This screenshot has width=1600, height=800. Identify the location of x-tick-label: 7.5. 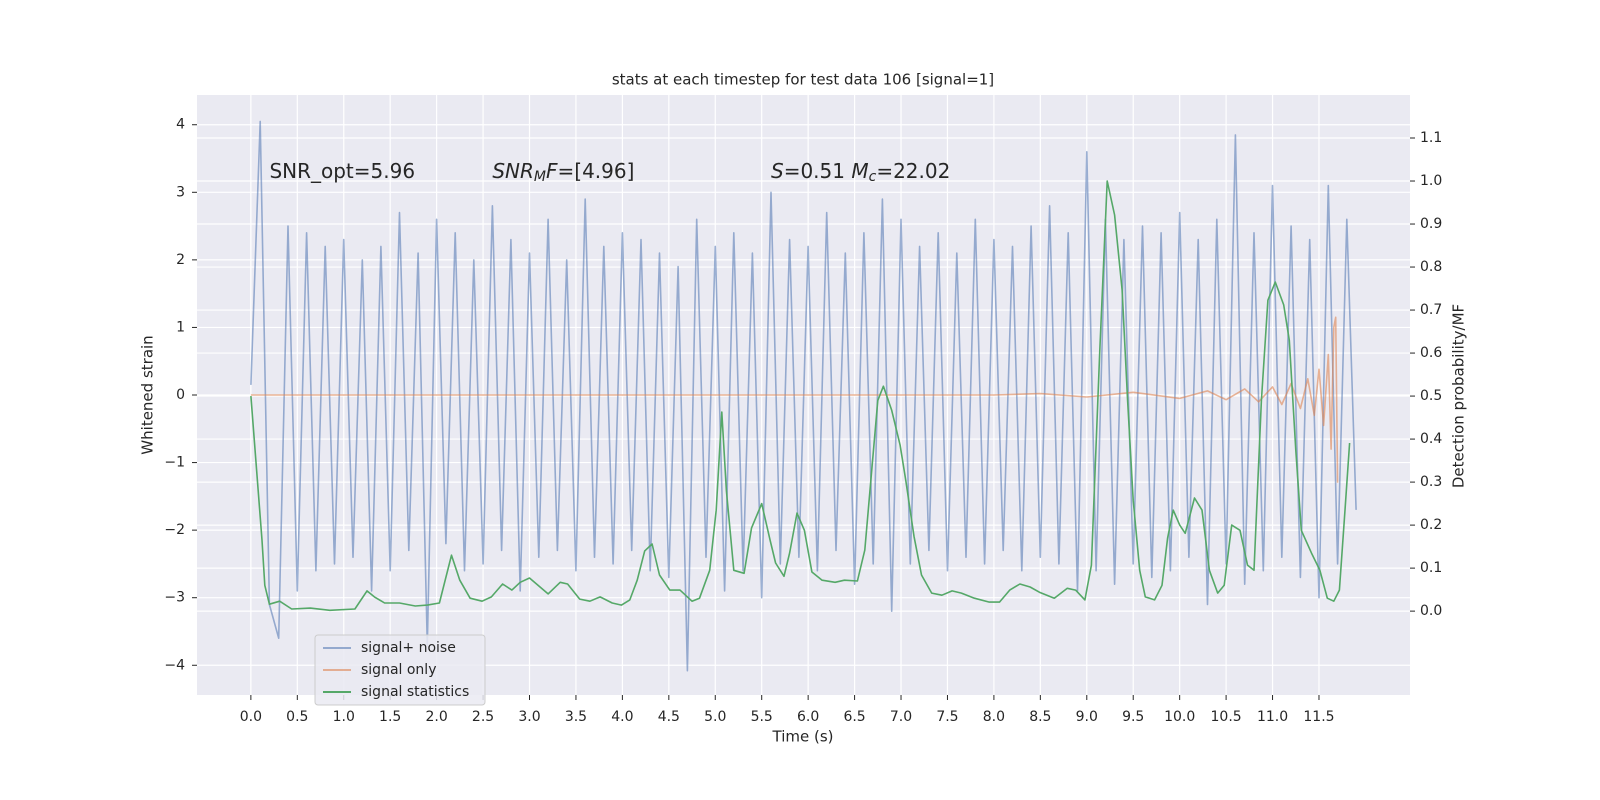
(947, 717).